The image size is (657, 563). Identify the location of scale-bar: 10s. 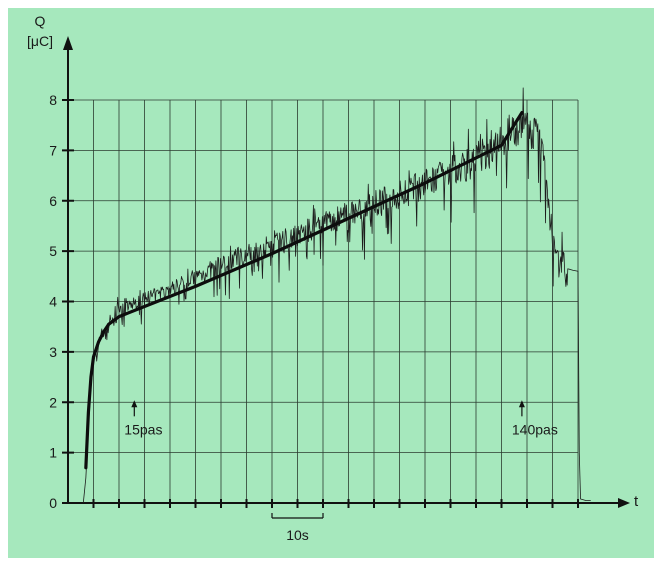
(297, 528).